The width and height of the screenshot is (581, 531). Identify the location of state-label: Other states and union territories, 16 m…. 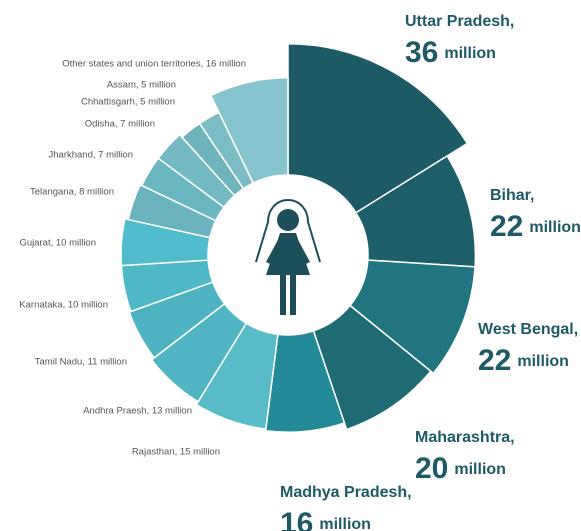
(154, 64).